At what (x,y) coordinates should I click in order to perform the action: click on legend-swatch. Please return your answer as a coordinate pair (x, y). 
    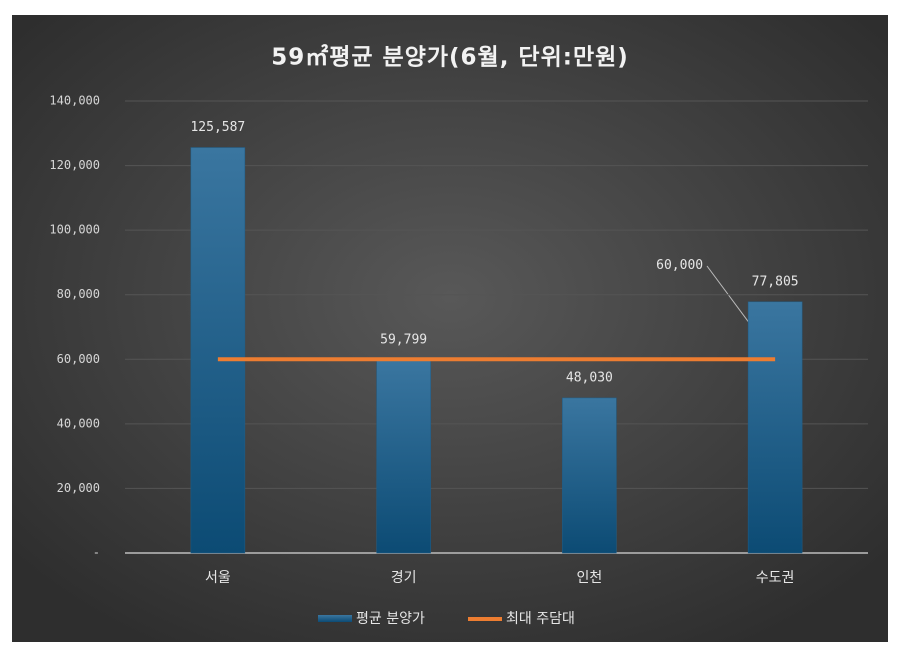
    Looking at the image, I should click on (335, 618).